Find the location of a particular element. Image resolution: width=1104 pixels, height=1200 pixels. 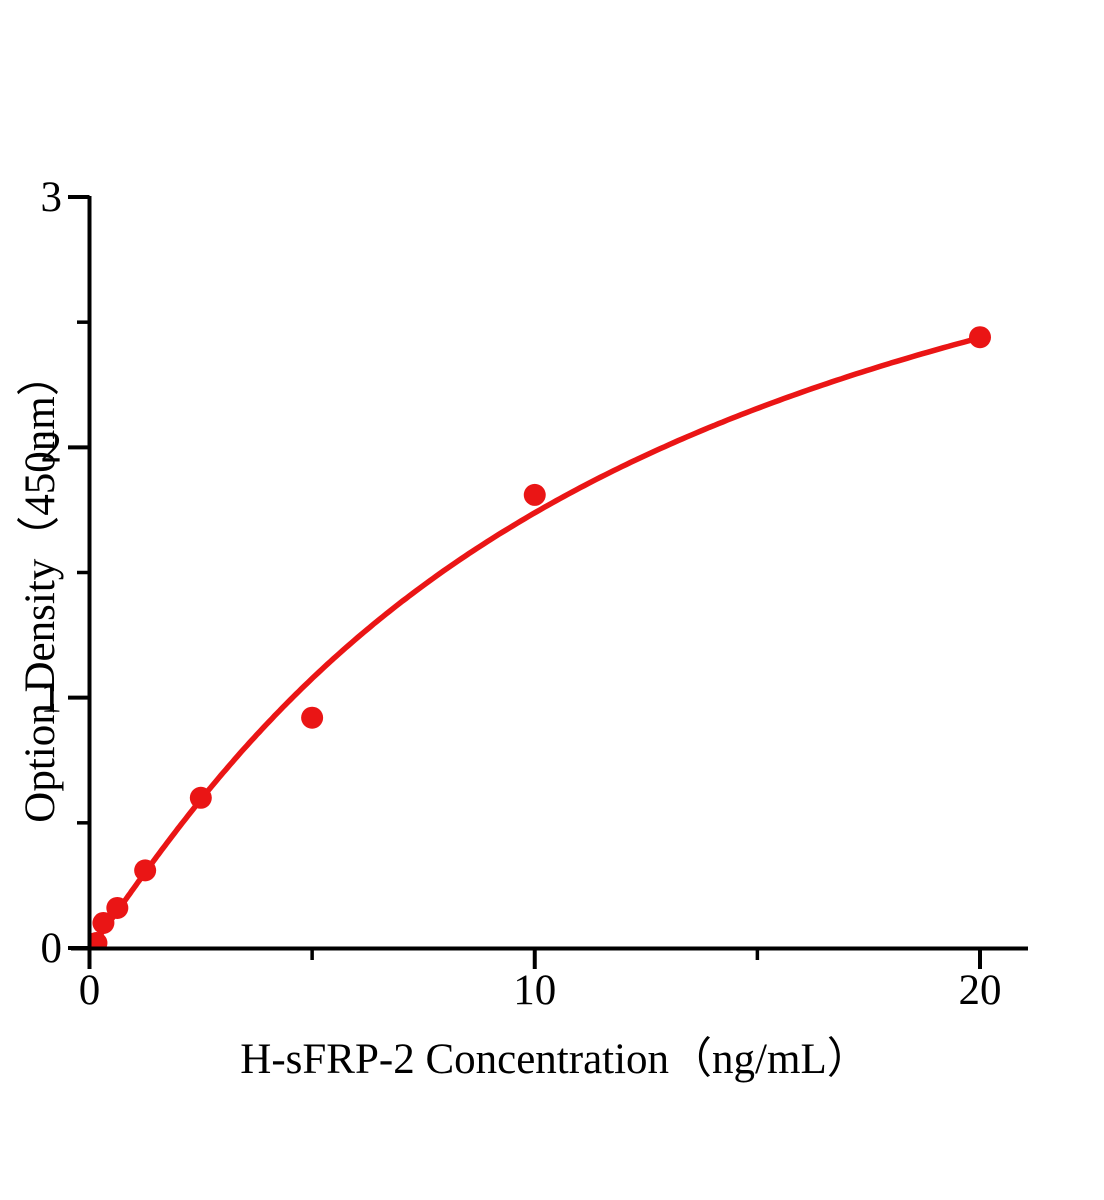

x-axis-title: H-sFRP-2 Concentration（ng/mL） is located at coordinates (554, 1059).